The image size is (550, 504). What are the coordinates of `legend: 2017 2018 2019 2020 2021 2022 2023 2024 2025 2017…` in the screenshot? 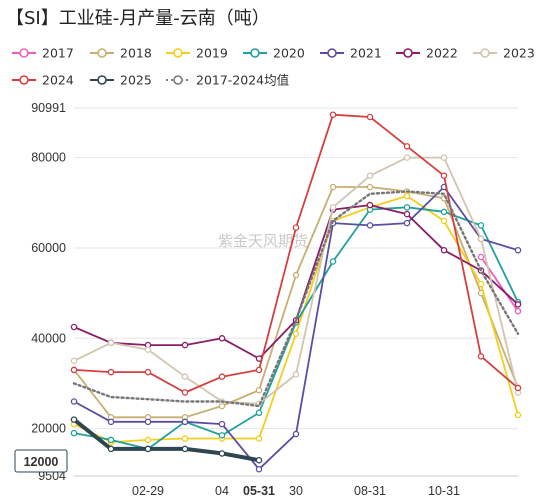 It's located at (273, 67).